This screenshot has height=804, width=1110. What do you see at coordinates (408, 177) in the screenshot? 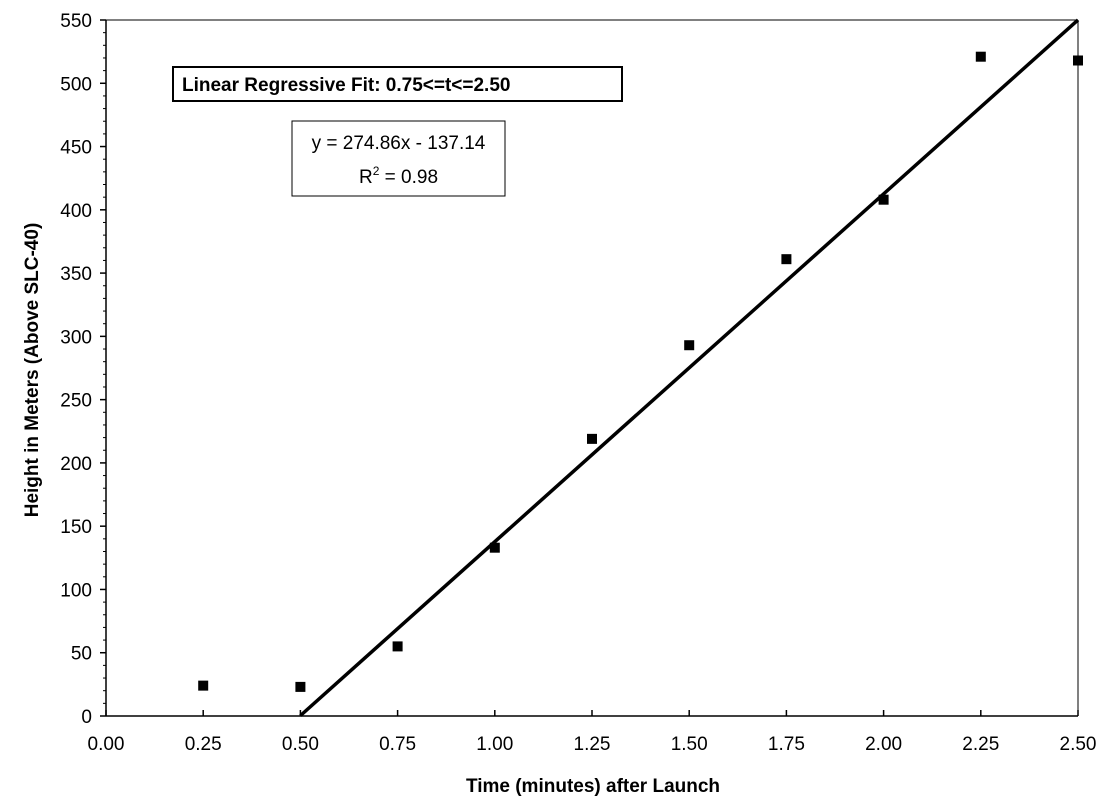
I see `r2-suffix: = 0.98` at bounding box center [408, 177].